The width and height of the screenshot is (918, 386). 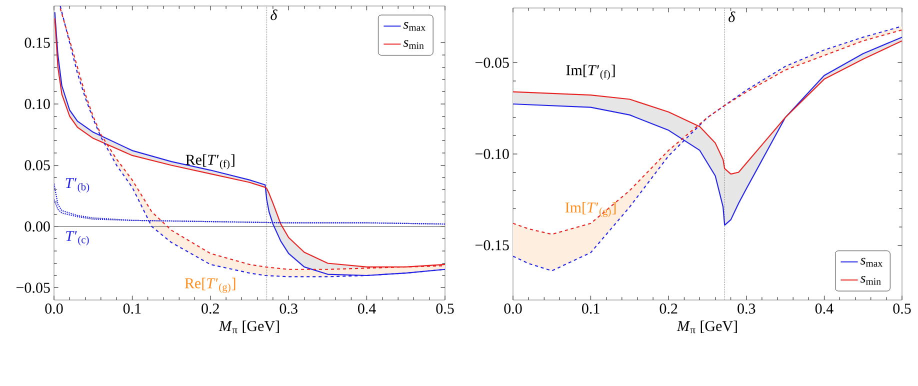 What do you see at coordinates (210, 162) in the screenshot?
I see `annotation: Re[T′$_{(f)}$]` at bounding box center [210, 162].